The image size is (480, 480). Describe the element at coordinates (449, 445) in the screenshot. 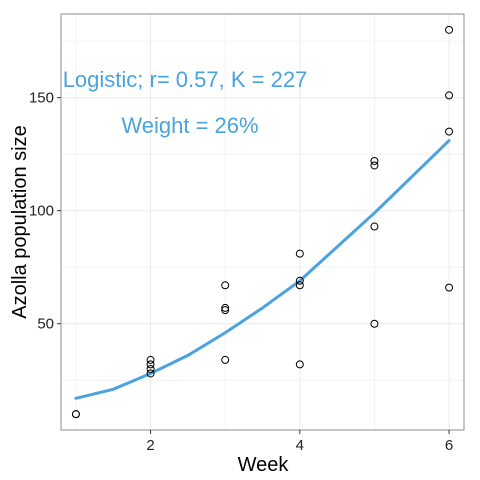

I see `x-tick-label: 6` at that location.